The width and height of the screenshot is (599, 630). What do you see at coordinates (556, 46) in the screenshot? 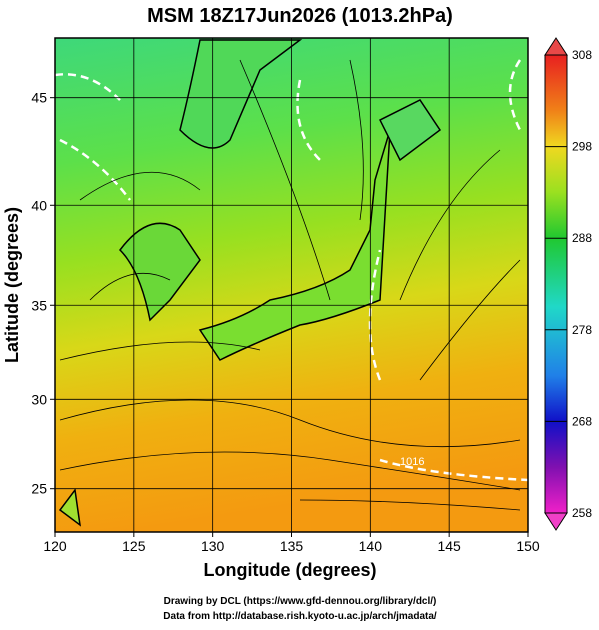
I see `colorbar-top-arrow` at bounding box center [556, 46].